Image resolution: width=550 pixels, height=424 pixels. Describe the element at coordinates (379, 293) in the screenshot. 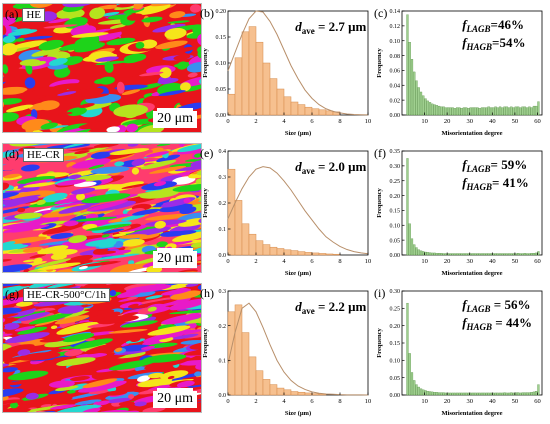

I see `panel-letter: (i)` at that location.